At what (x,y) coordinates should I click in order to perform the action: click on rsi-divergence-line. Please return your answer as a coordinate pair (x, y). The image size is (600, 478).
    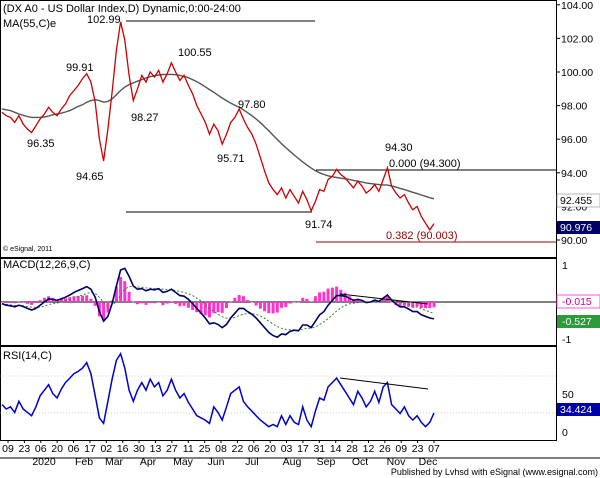
    Looking at the image, I should click on (384, 383).